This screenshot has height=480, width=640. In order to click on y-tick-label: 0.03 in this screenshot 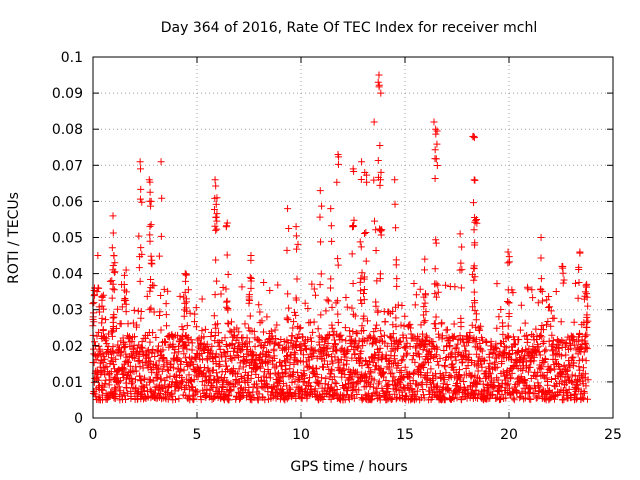, I will do `click(67, 311)`.